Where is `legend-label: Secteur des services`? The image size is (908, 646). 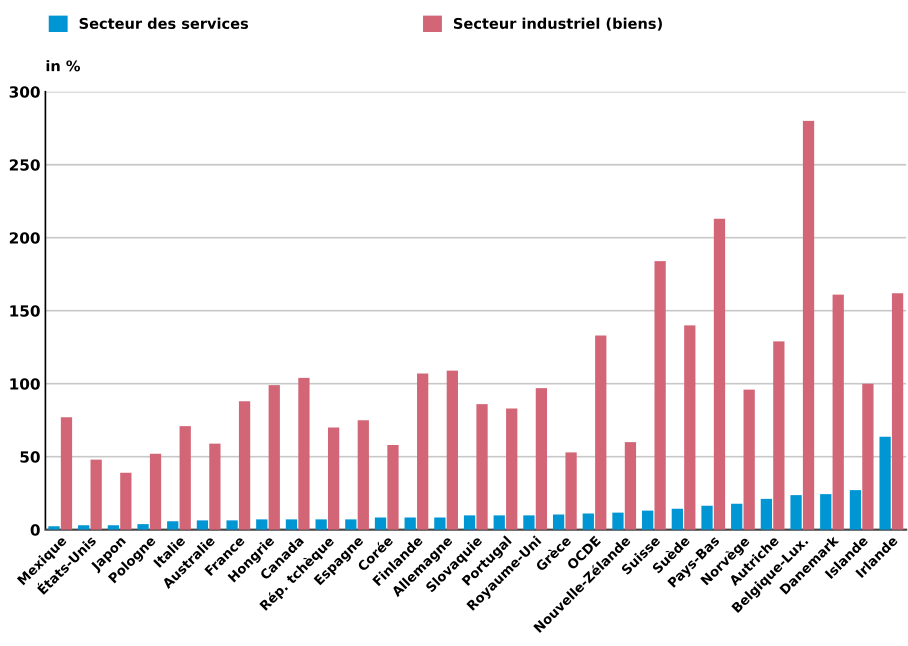
legend-label: Secteur des services is located at coordinates (164, 23).